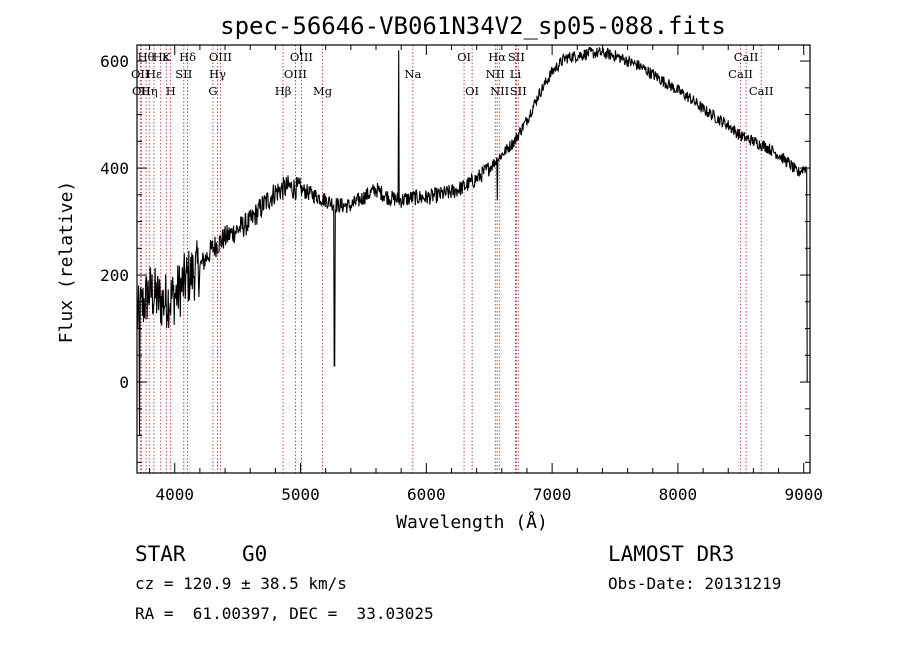 The height and width of the screenshot is (649, 900). I want to click on line-label-27: CaII, so click(746, 57).